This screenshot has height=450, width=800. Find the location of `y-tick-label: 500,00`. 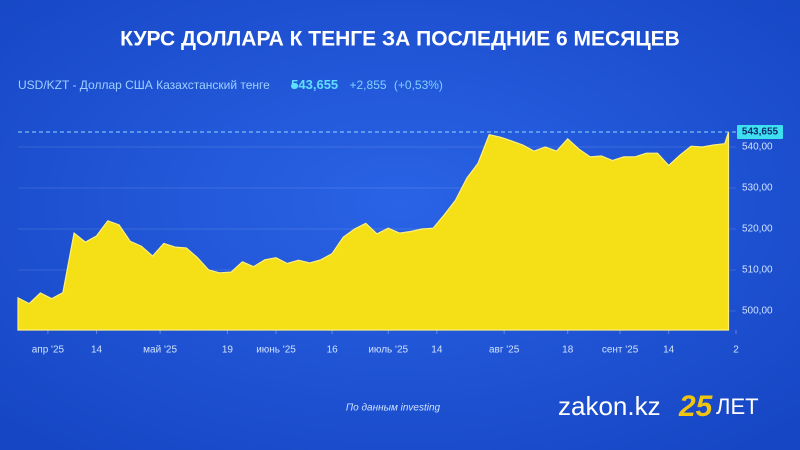

y-tick-label: 500,00 is located at coordinates (757, 311).